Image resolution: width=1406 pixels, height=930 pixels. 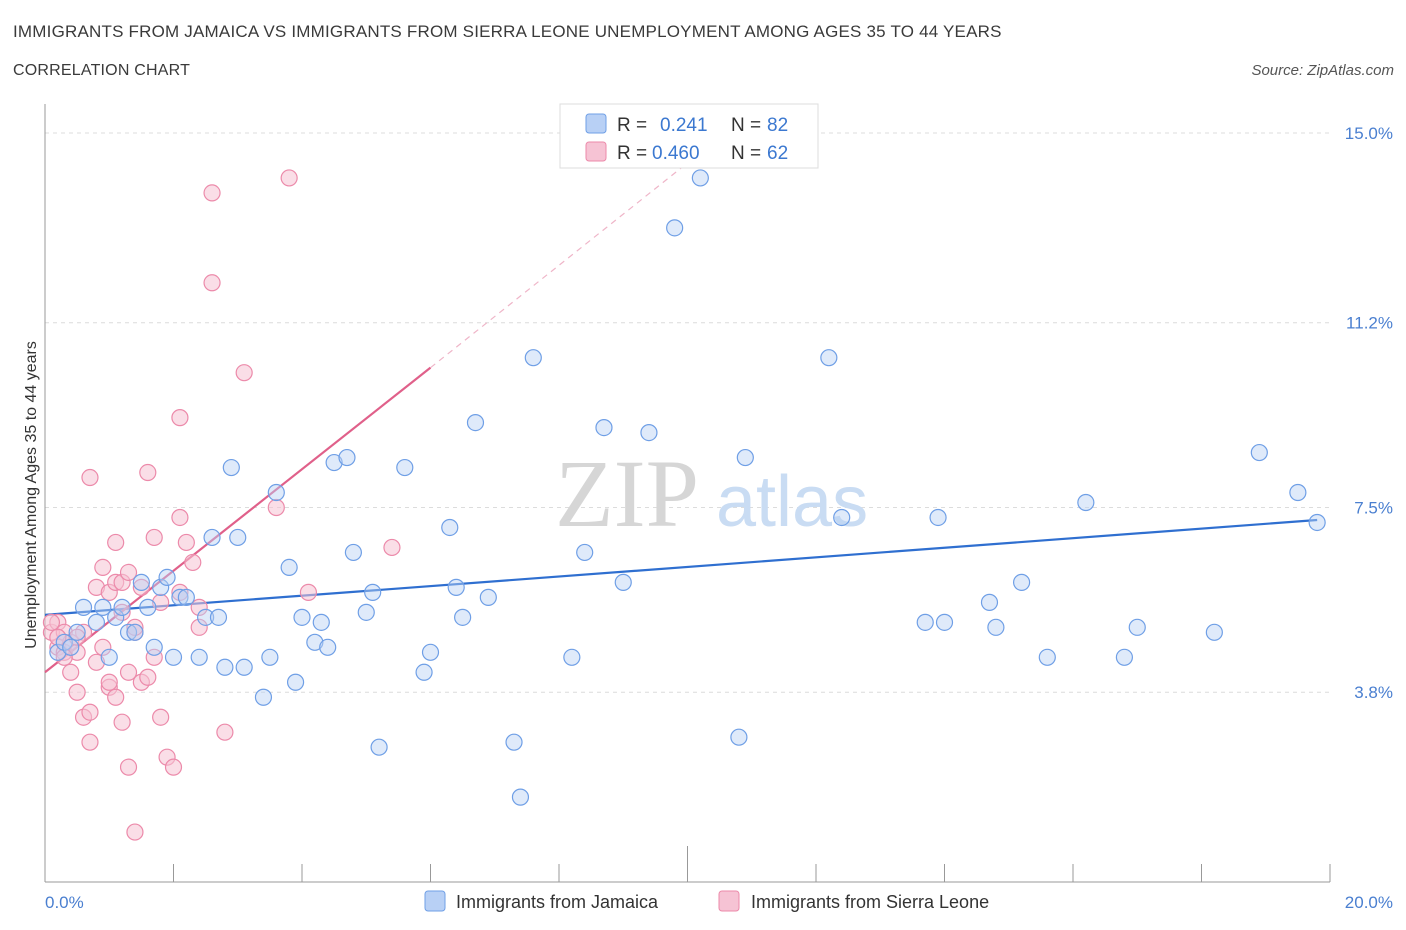 What do you see at coordinates (627, 493) in the screenshot?
I see `watermark-zip: ZIP` at bounding box center [627, 493].